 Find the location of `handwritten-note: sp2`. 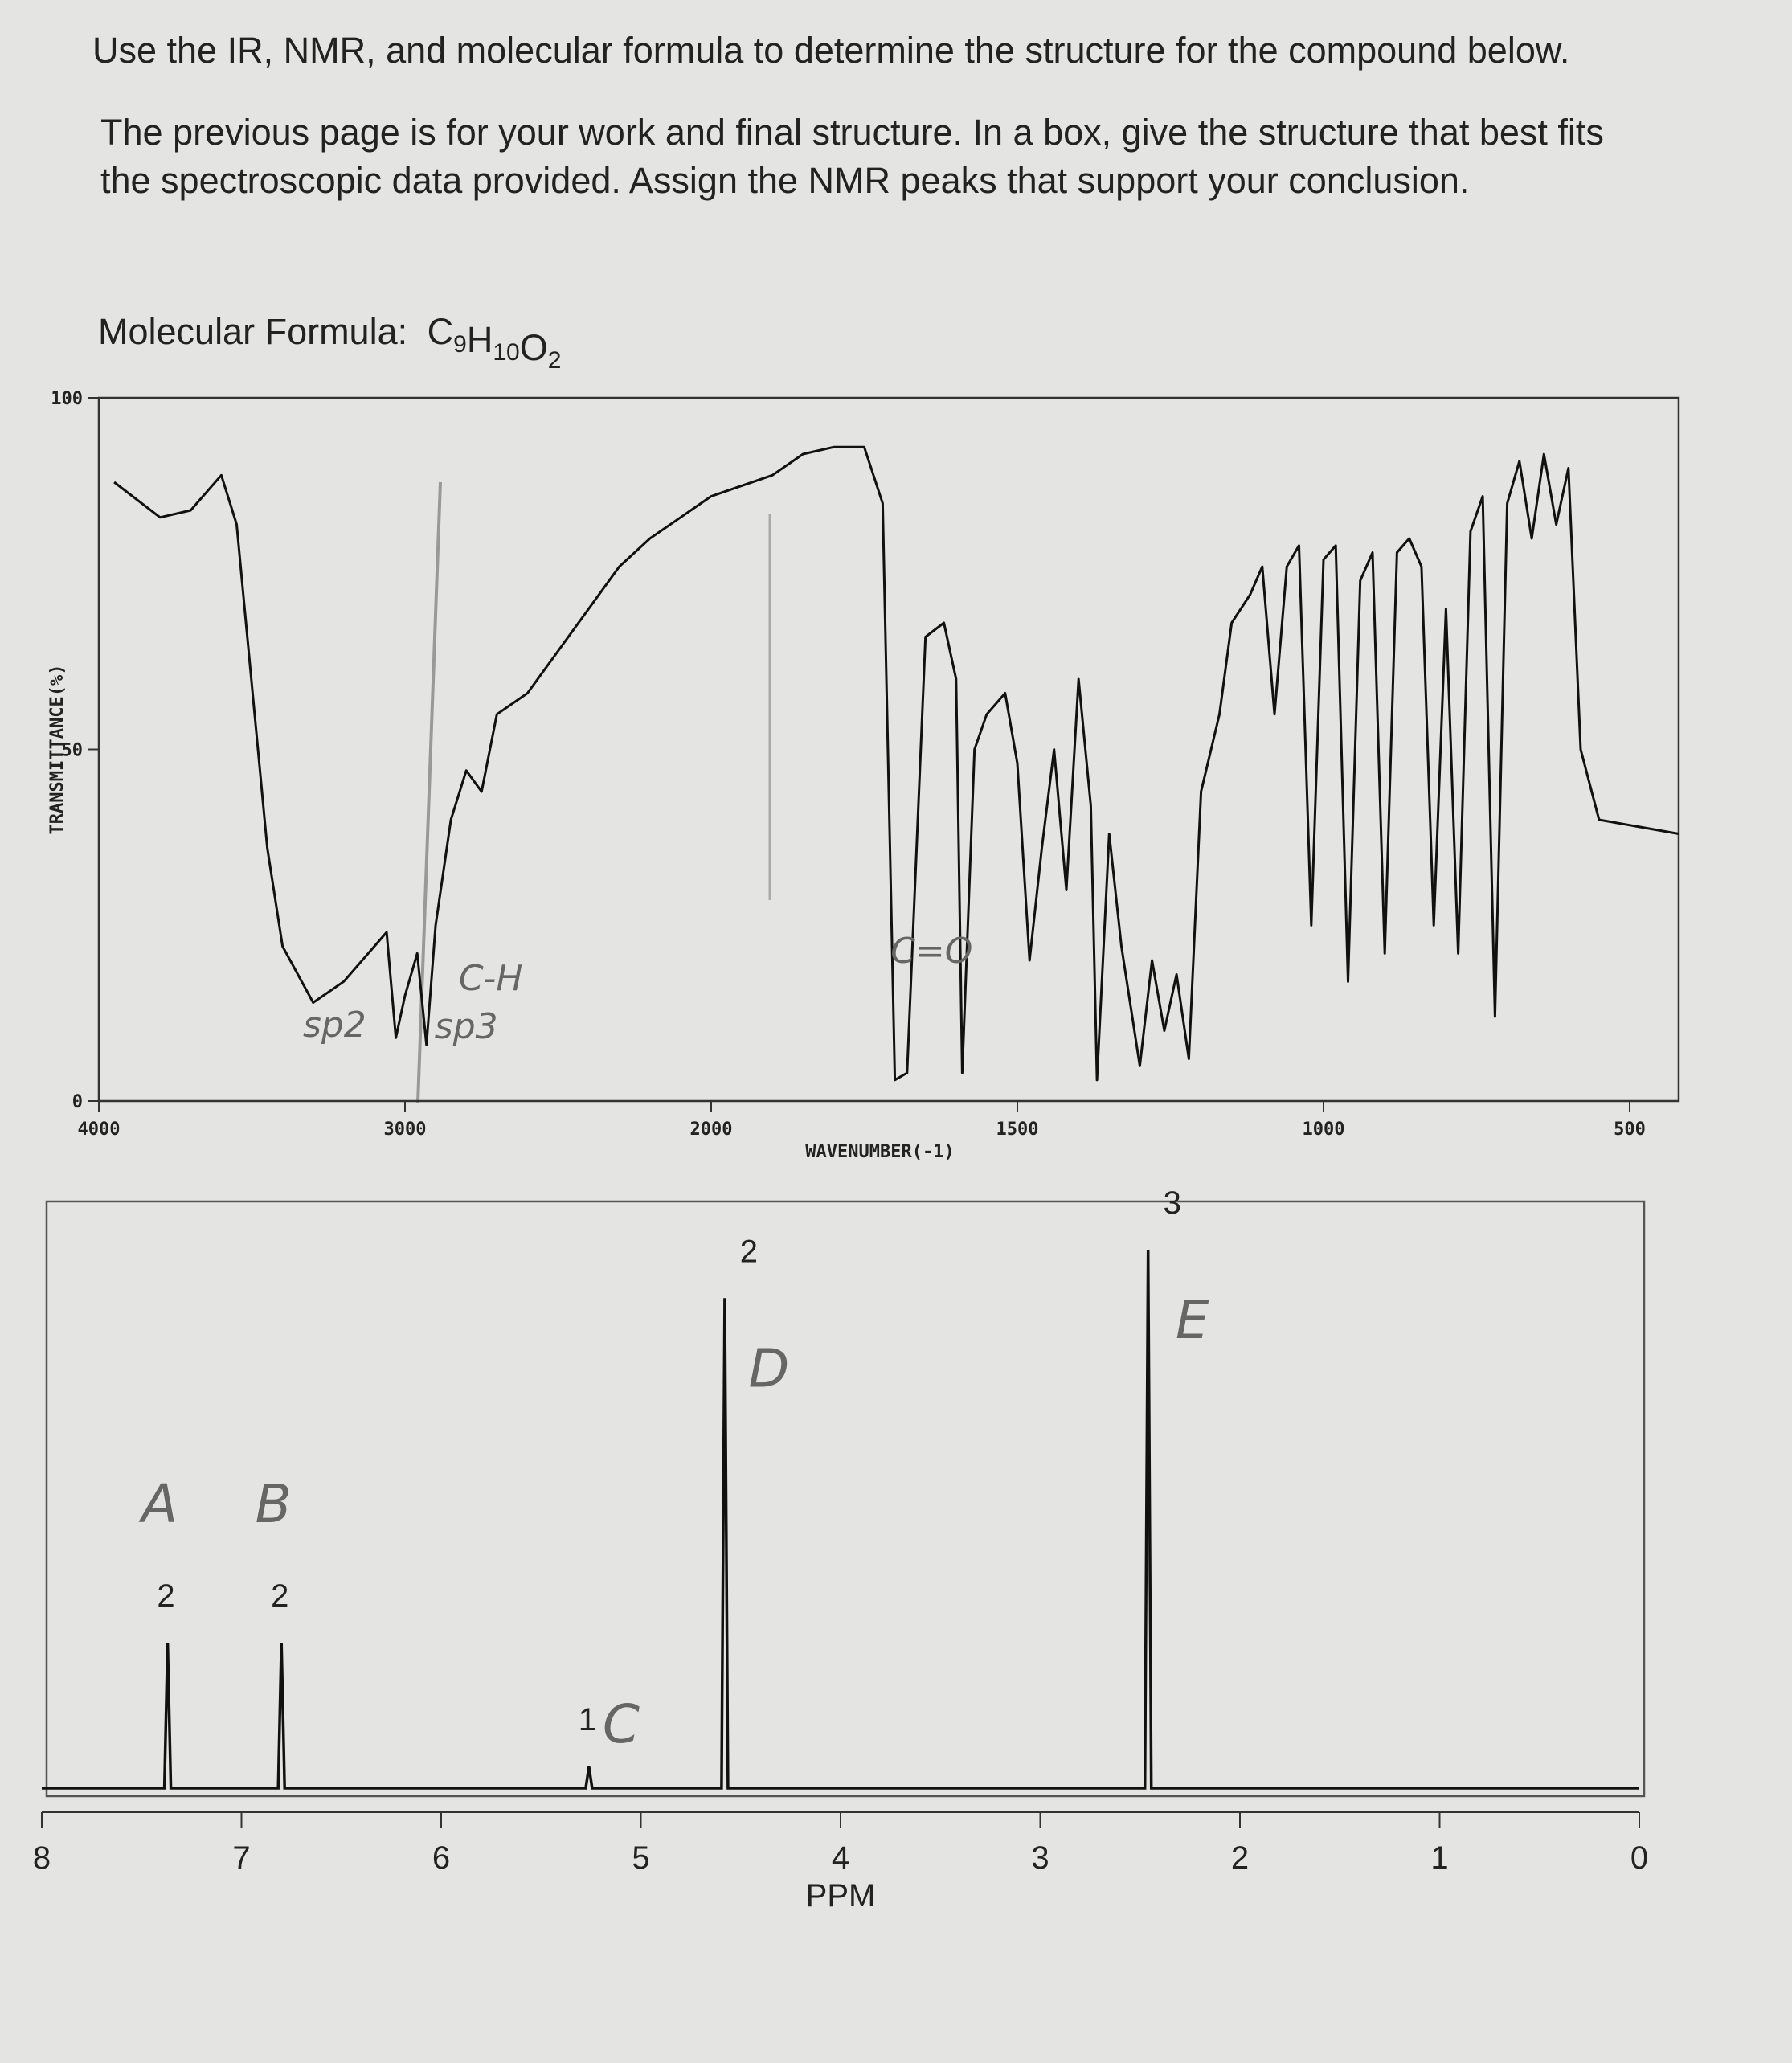

handwritten-note: sp2 is located at coordinates (334, 1025).